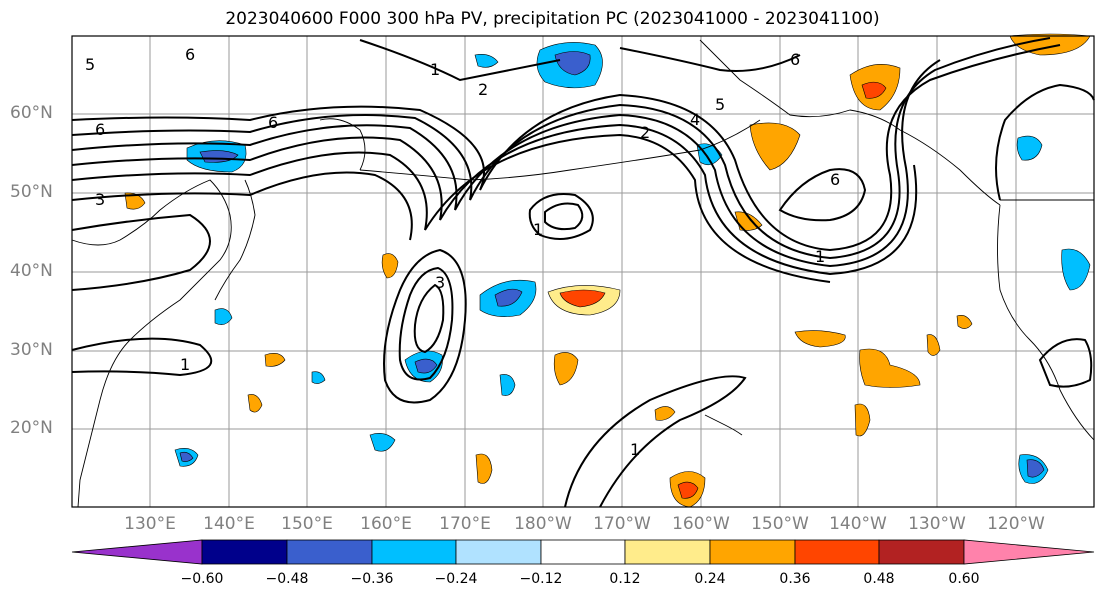  What do you see at coordinates (701, 524) in the screenshot?
I see `lon-label: 160°W` at bounding box center [701, 524].